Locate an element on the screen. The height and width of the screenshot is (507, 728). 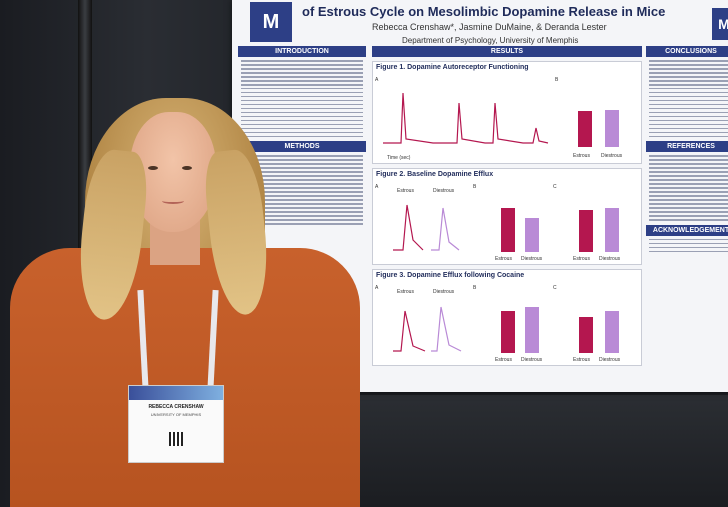
fig2-trace-label-1: Diestrous is located at coordinates (444, 191).